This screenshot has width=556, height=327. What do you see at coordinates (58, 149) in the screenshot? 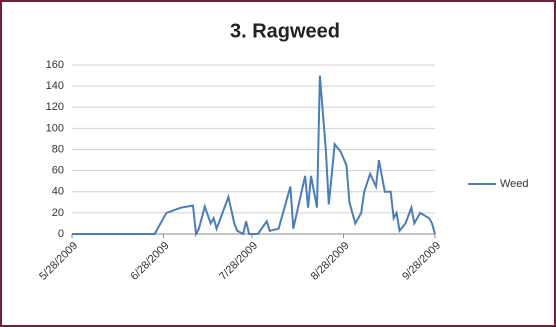
I see `y-tick-label: 80` at bounding box center [58, 149].